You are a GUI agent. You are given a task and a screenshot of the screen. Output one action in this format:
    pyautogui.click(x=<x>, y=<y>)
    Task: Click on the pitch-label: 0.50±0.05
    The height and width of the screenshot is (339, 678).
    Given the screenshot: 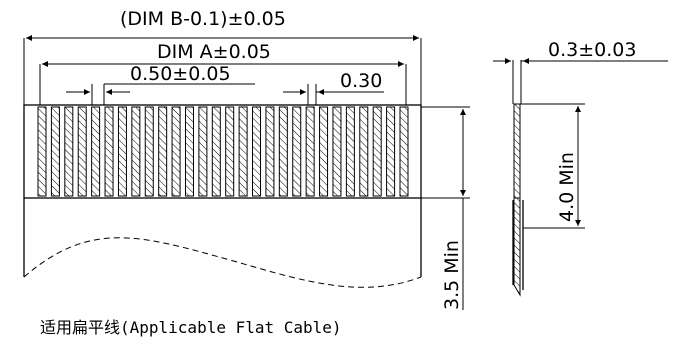 What is the action you would take?
    pyautogui.click(x=180, y=74)
    